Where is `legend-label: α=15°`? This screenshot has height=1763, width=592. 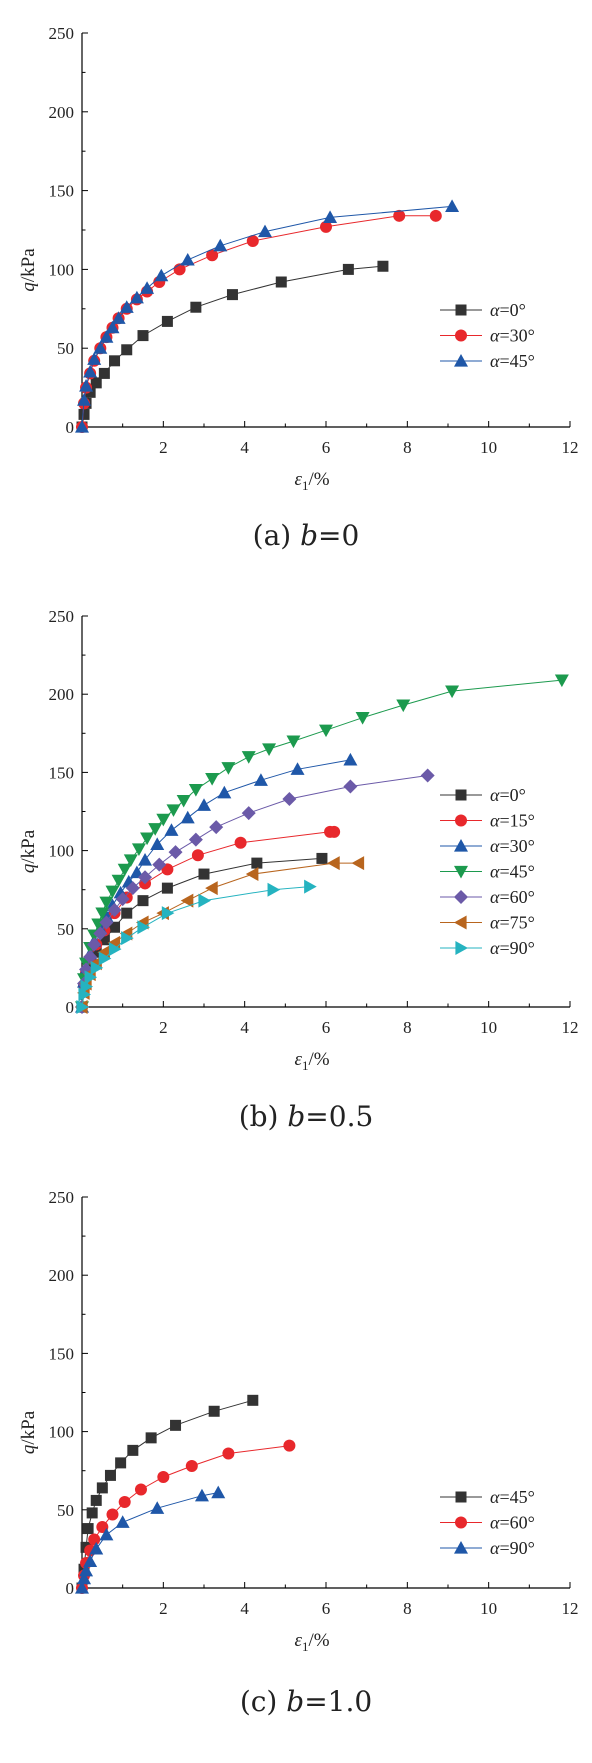 legend-label: α=15° is located at coordinates (512, 821).